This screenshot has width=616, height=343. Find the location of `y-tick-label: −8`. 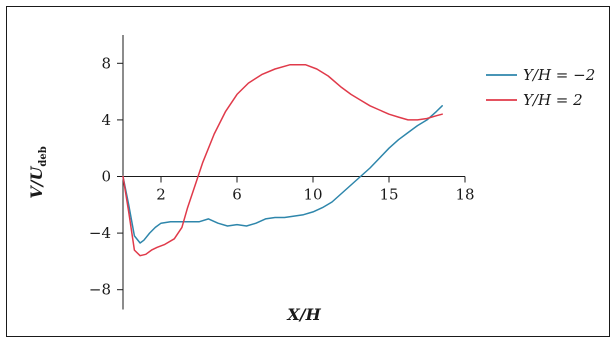

y-tick-label: −8 is located at coordinates (100, 290).